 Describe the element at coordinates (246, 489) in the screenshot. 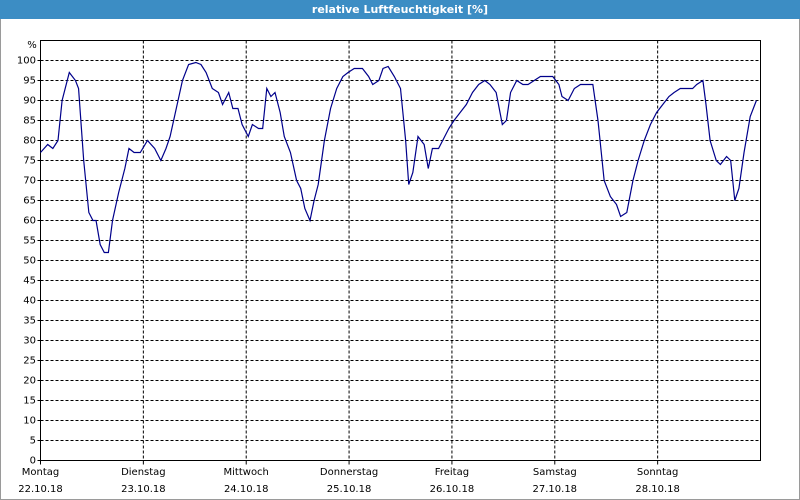

I see `x-tick-label: 24.10.18` at that location.